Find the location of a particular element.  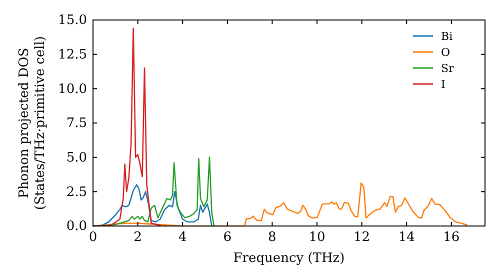

y-tick-label: 0.0 is located at coordinates (76, 226).